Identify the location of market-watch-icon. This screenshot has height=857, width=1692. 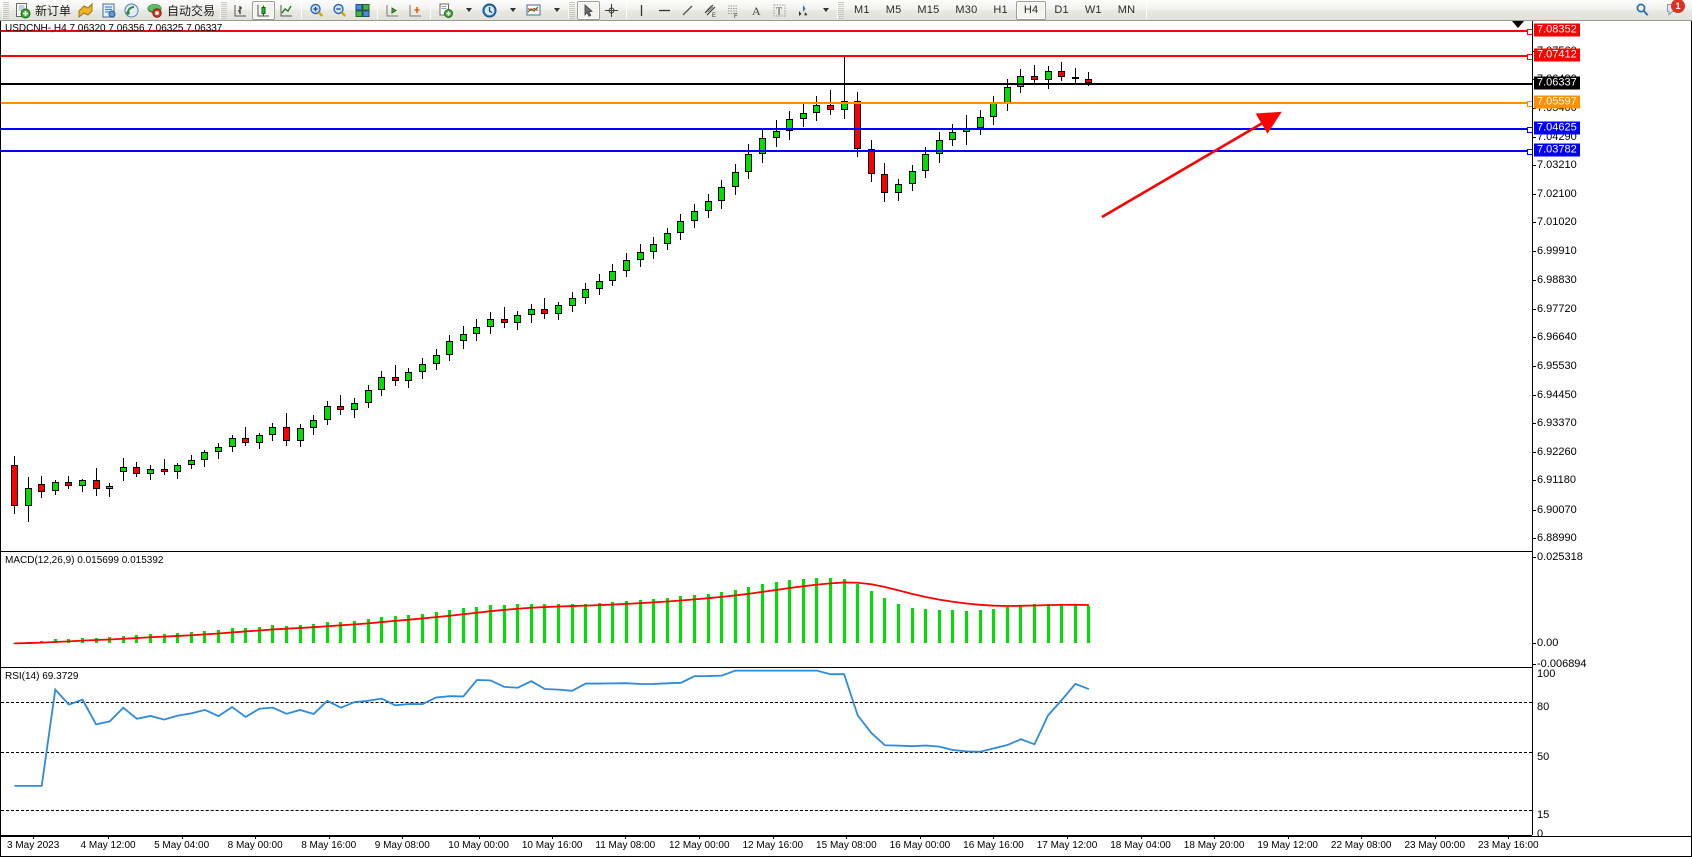
(85, 10).